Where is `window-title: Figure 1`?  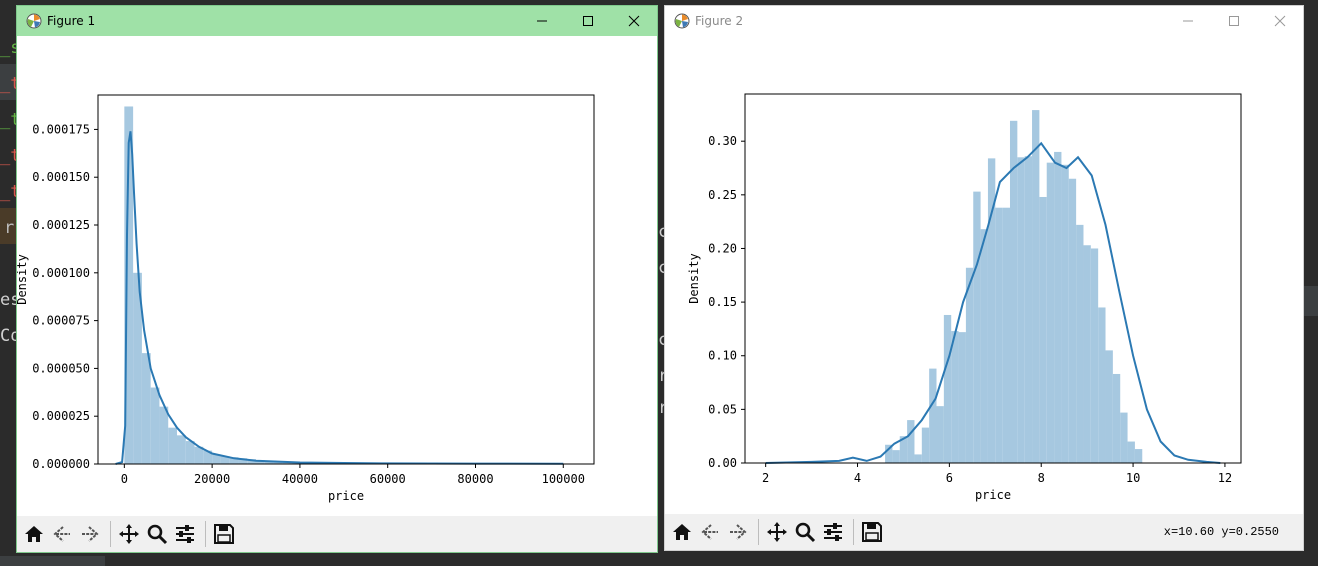 window-title: Figure 1 is located at coordinates (71, 21).